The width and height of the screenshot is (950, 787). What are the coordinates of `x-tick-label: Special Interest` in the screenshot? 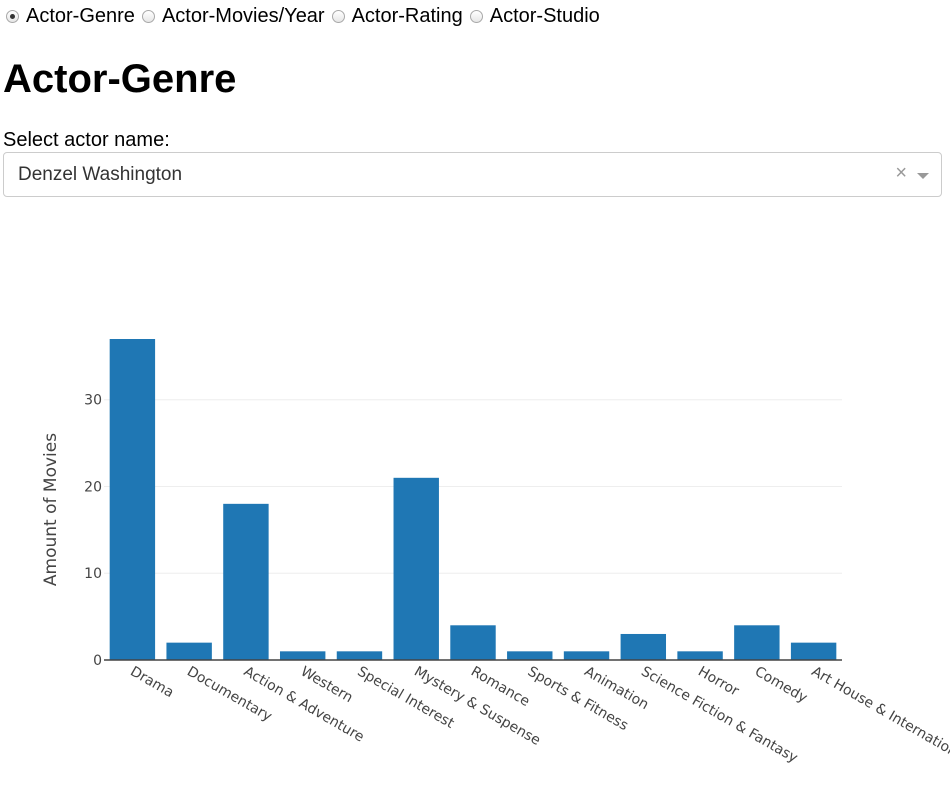 It's located at (405, 698).